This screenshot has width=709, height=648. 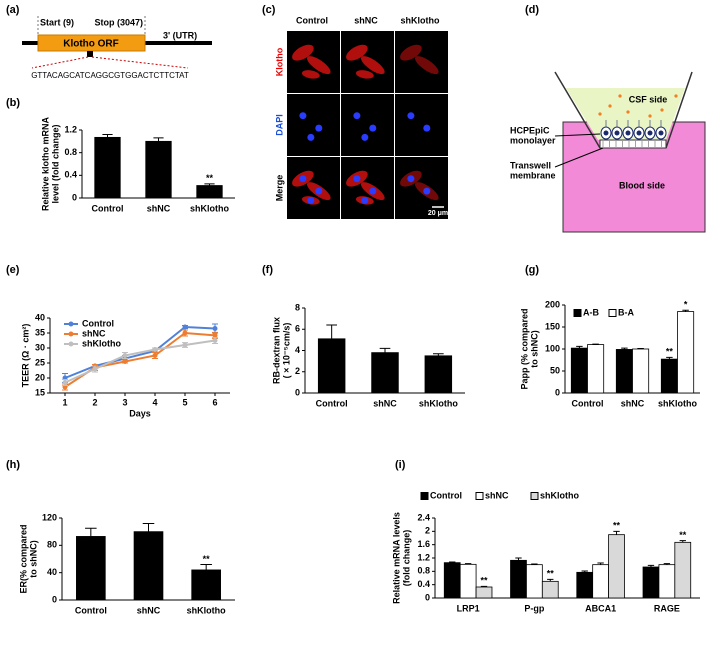 I want to click on x-tick-label: 6, so click(x=214, y=402).